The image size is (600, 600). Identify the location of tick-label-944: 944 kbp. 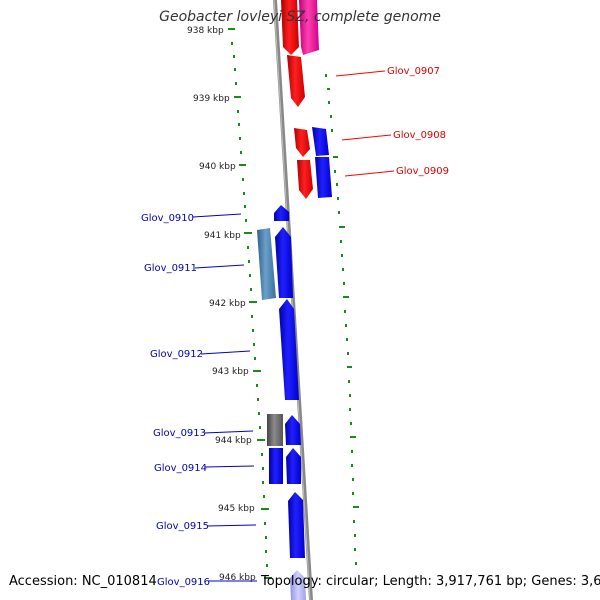
(233, 441).